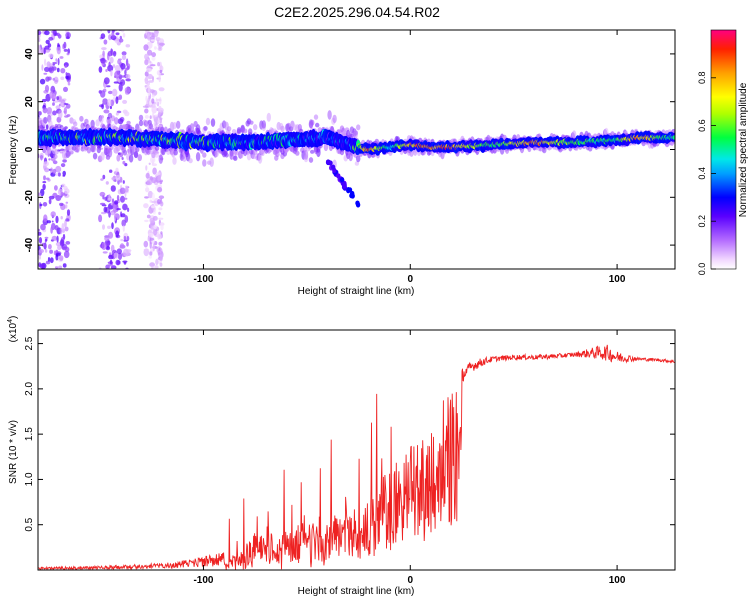 The image size is (750, 600). I want to click on snr-xtick-label: 0, so click(410, 580).